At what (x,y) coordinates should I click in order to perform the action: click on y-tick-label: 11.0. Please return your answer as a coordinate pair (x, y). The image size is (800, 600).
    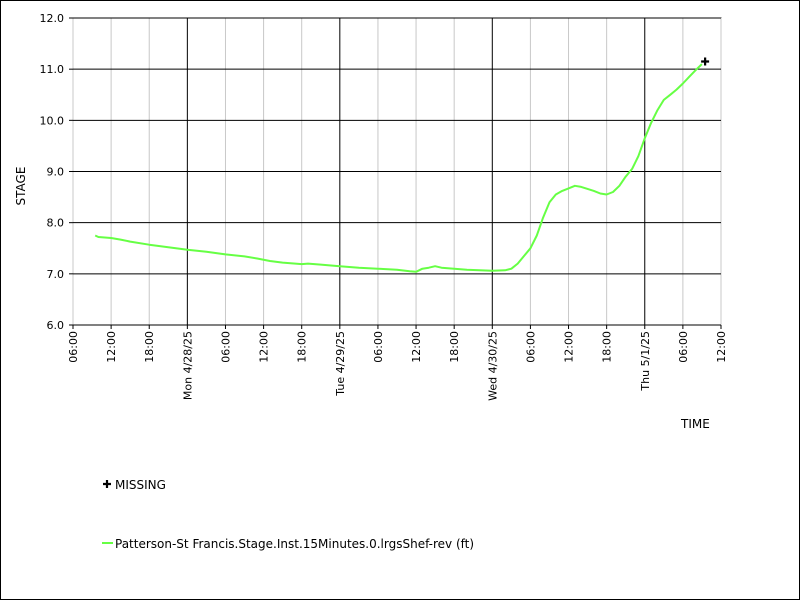
    Looking at the image, I should click on (52, 69).